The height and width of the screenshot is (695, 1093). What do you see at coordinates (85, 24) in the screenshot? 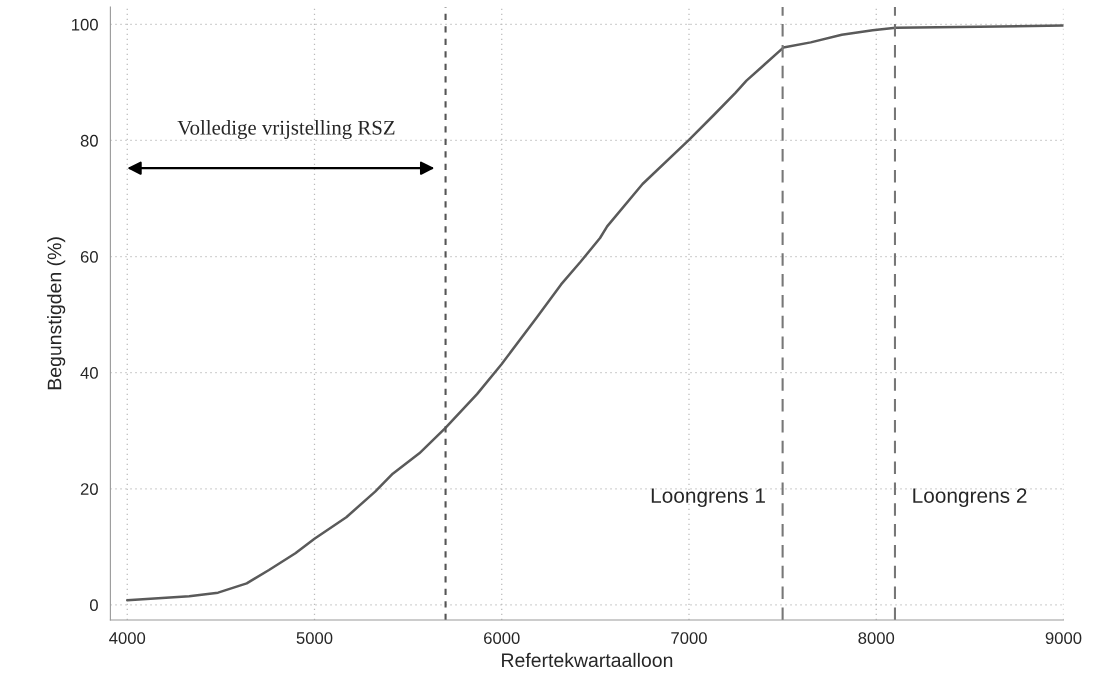
I see `y-tick-label: 100` at bounding box center [85, 24].